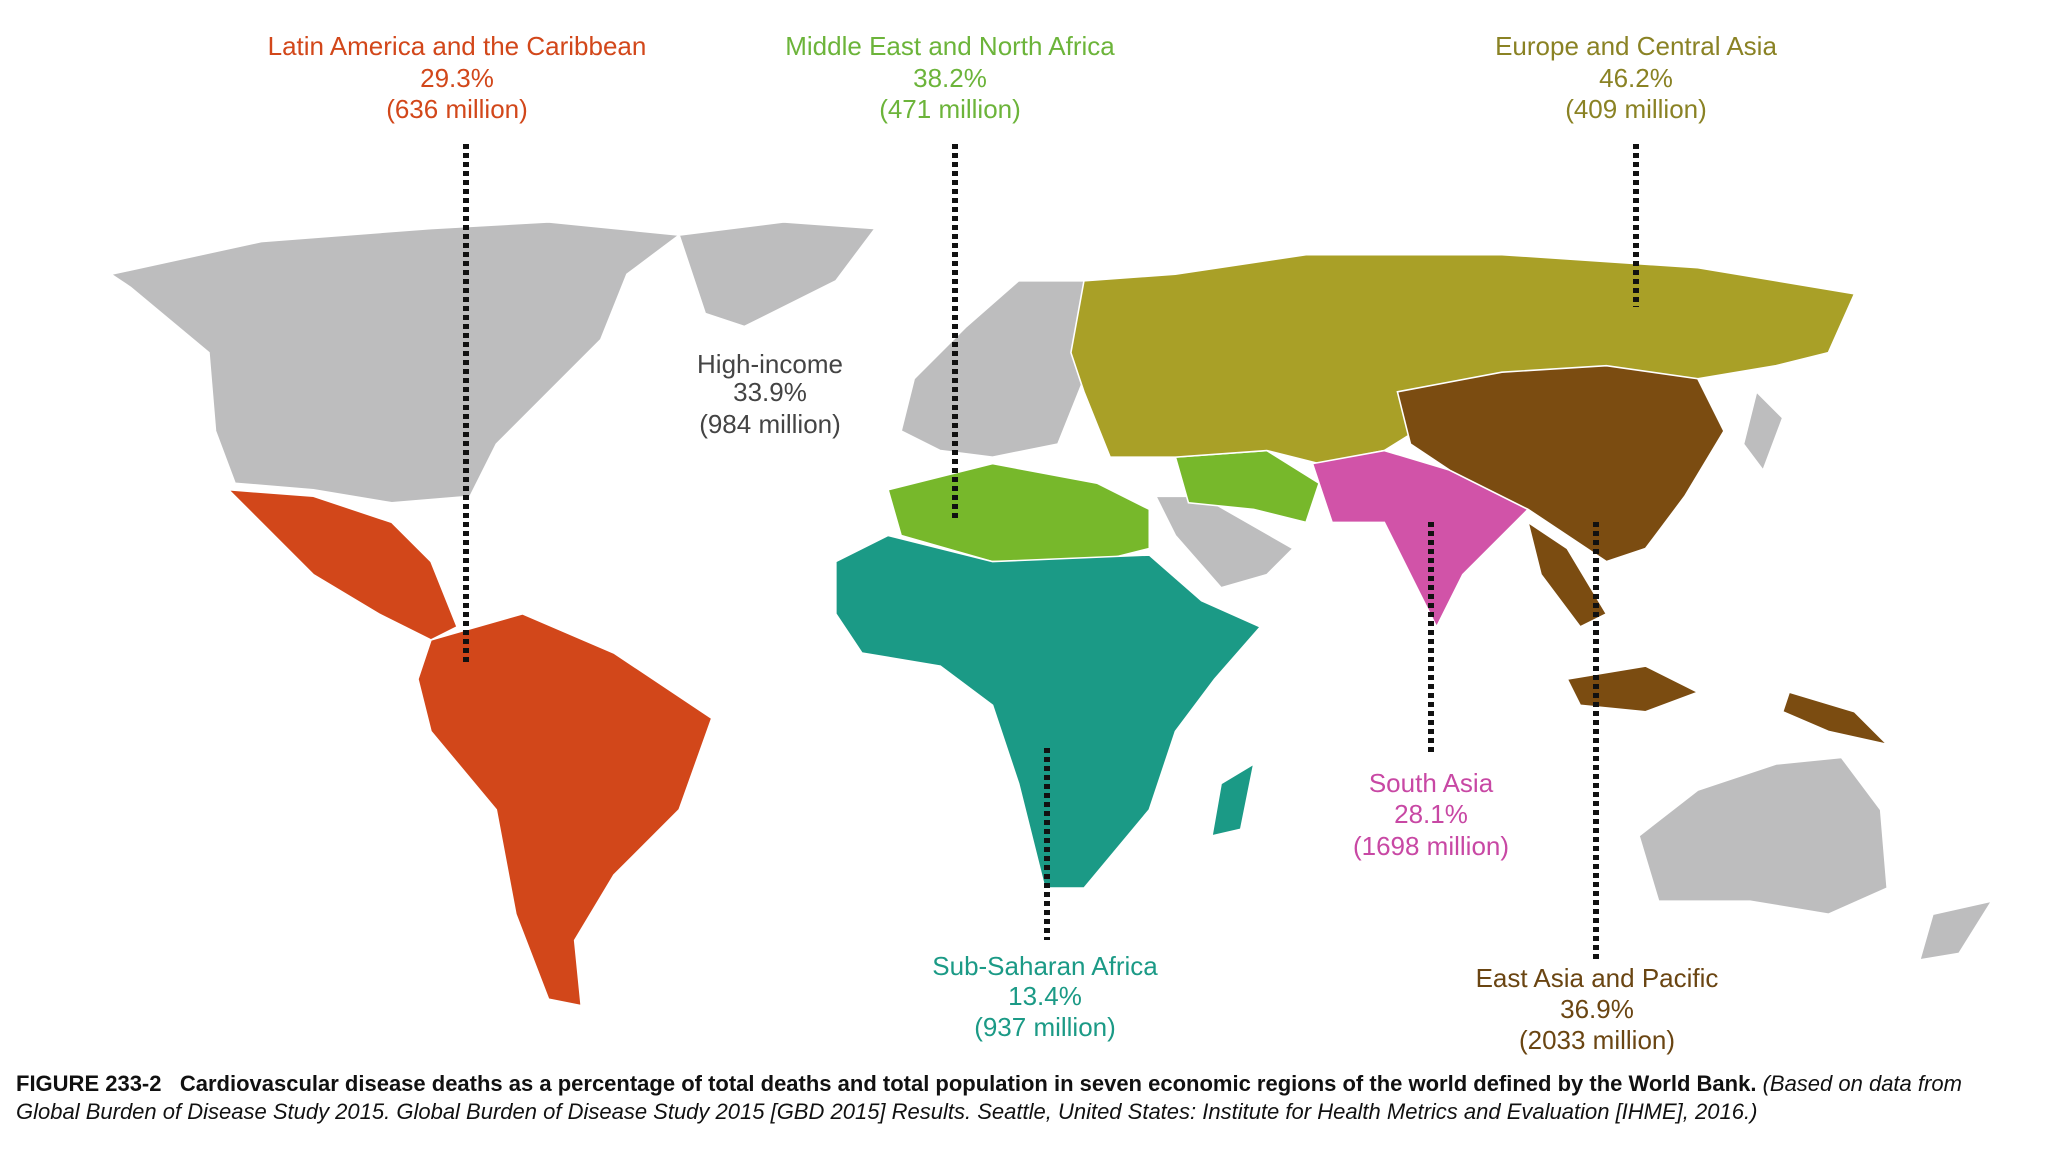  I want to click on region-share: 38.2%, so click(950, 78).